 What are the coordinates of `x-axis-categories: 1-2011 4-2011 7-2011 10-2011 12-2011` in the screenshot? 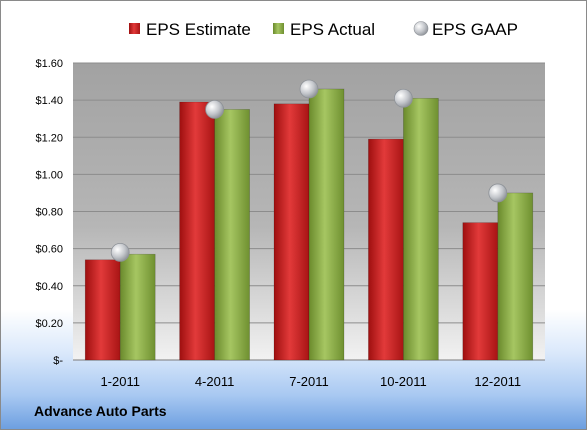 It's located at (310, 381).